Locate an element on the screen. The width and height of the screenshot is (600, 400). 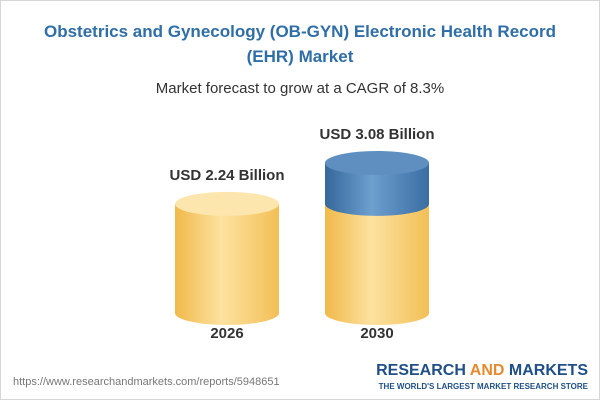
brand: RESEARCH AND MARKETS is located at coordinates (482, 370).